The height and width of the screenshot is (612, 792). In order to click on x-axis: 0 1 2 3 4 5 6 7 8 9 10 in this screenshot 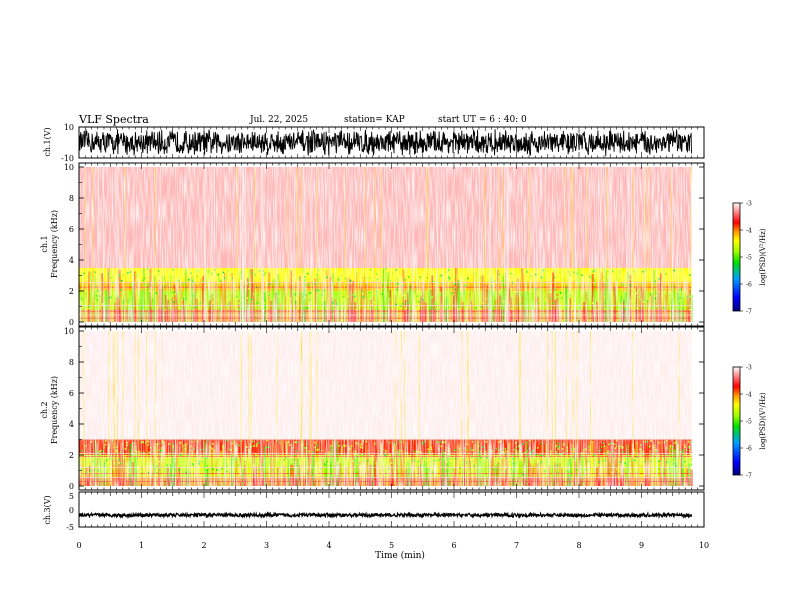, I will do `click(392, 545)`.